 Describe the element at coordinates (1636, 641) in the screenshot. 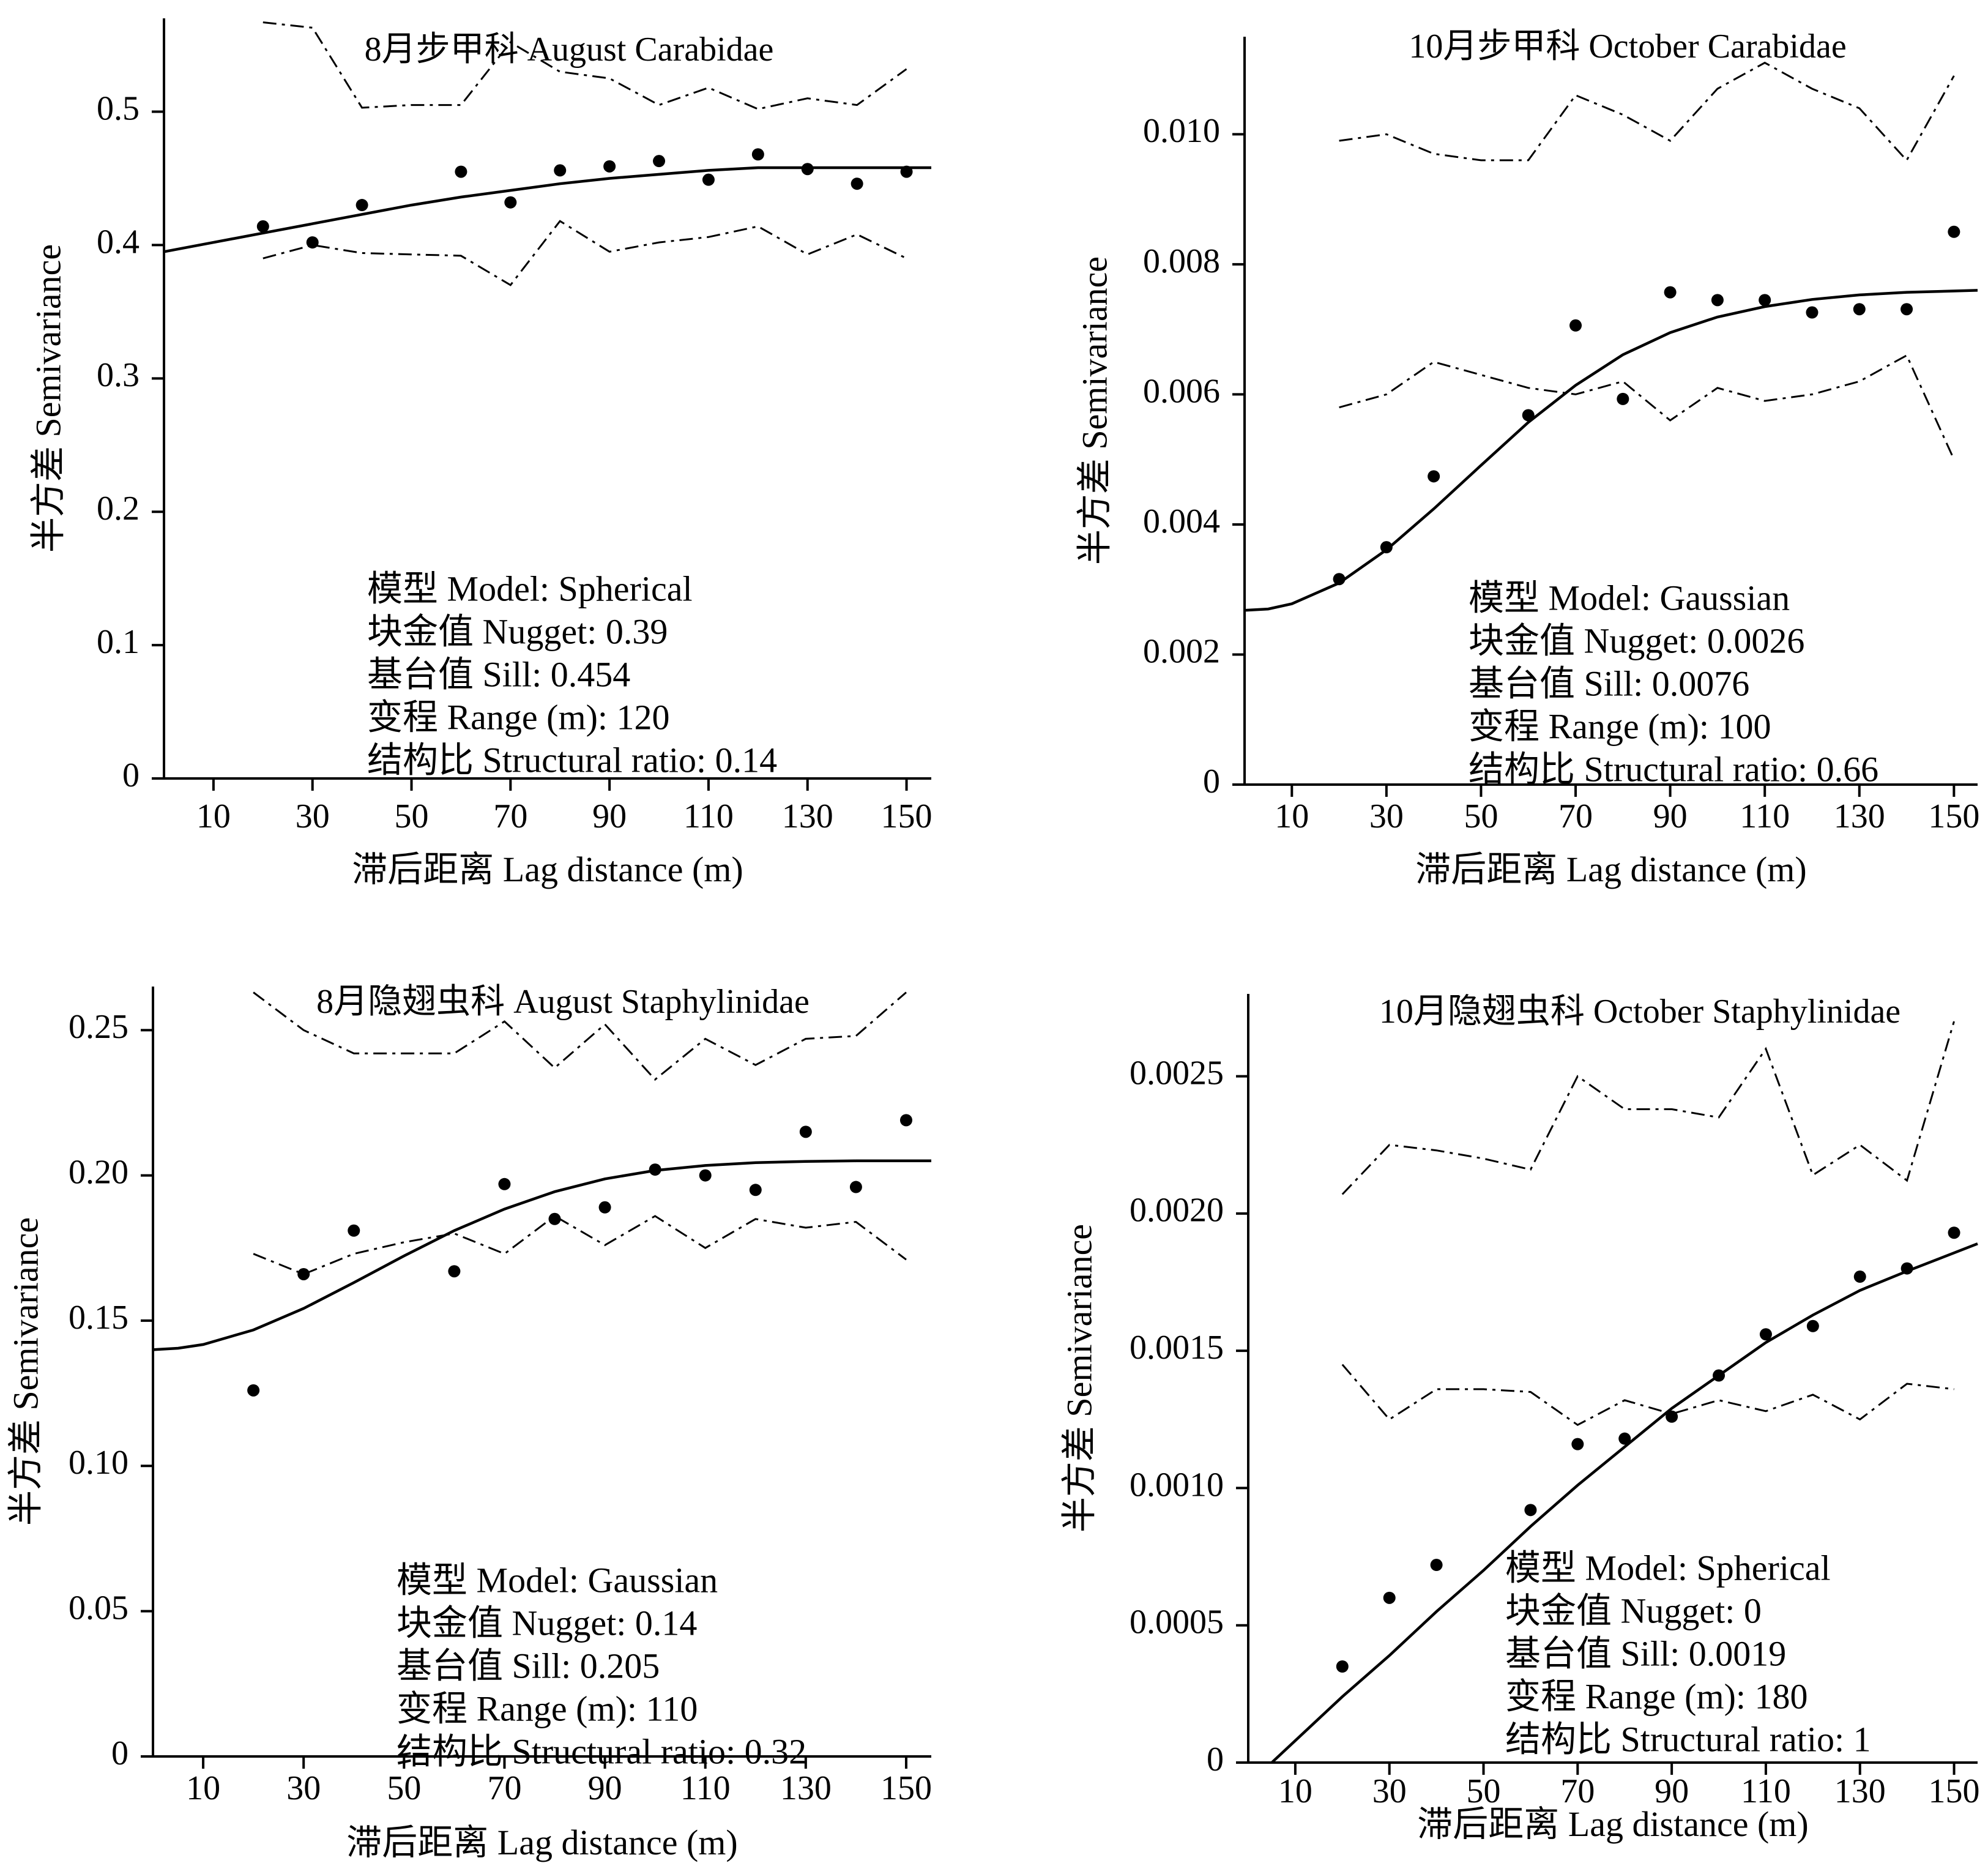

I see `model-info-line: 块金值 Nugget: 0.0026` at that location.